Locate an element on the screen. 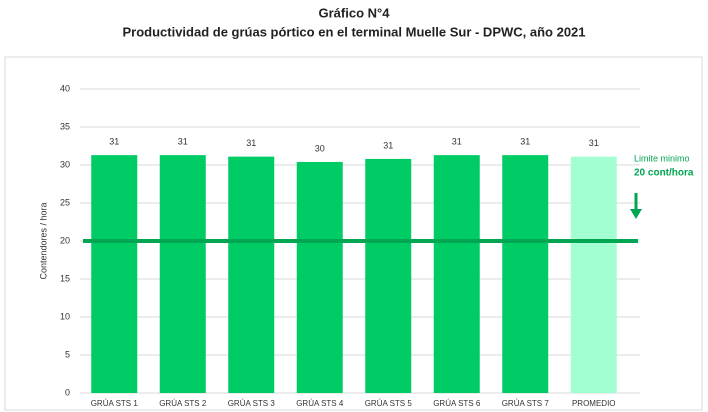  y-tick-label: 20 is located at coordinates (65, 240).